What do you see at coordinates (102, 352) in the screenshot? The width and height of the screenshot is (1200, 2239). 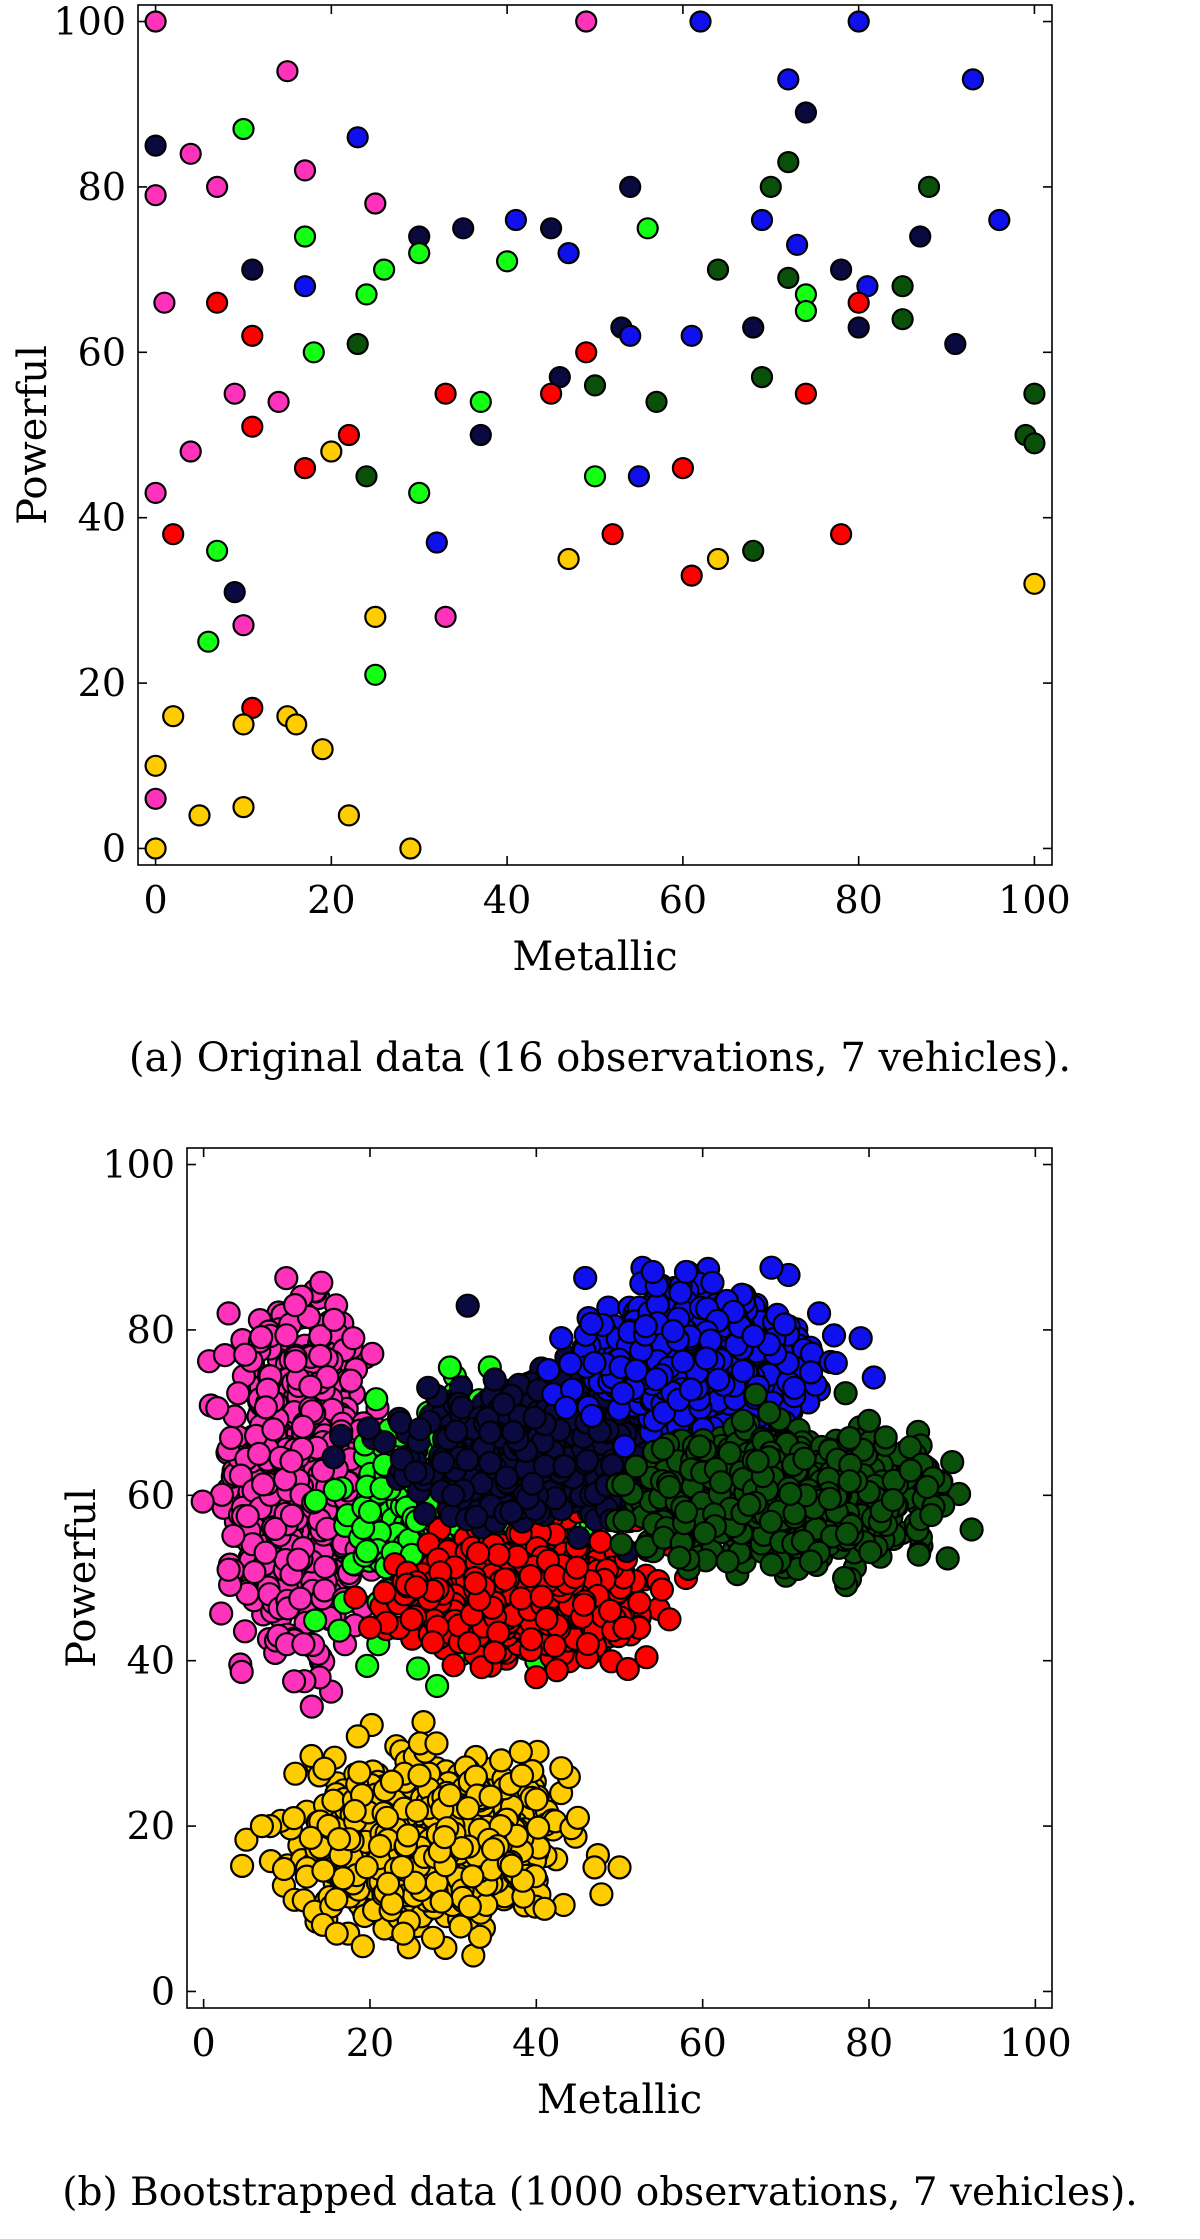 I see `y-tick-label: 60` at bounding box center [102, 352].